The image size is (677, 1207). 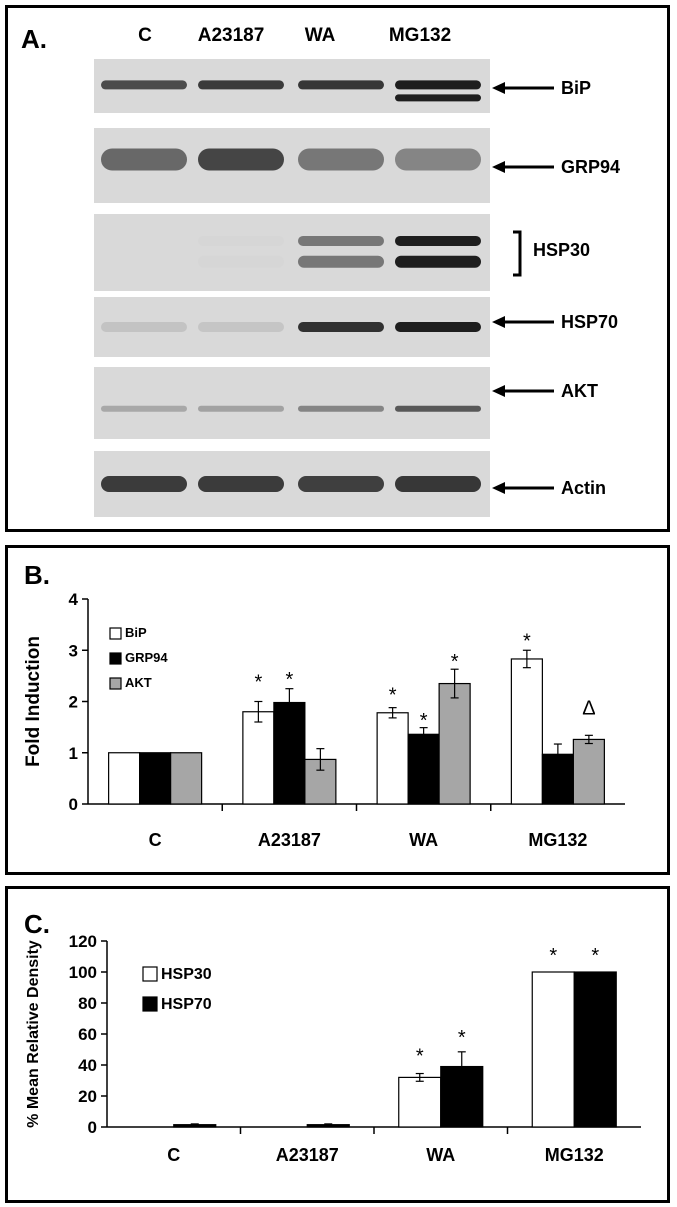 What do you see at coordinates (186, 1004) in the screenshot?
I see `legend-label: HSP70` at bounding box center [186, 1004].